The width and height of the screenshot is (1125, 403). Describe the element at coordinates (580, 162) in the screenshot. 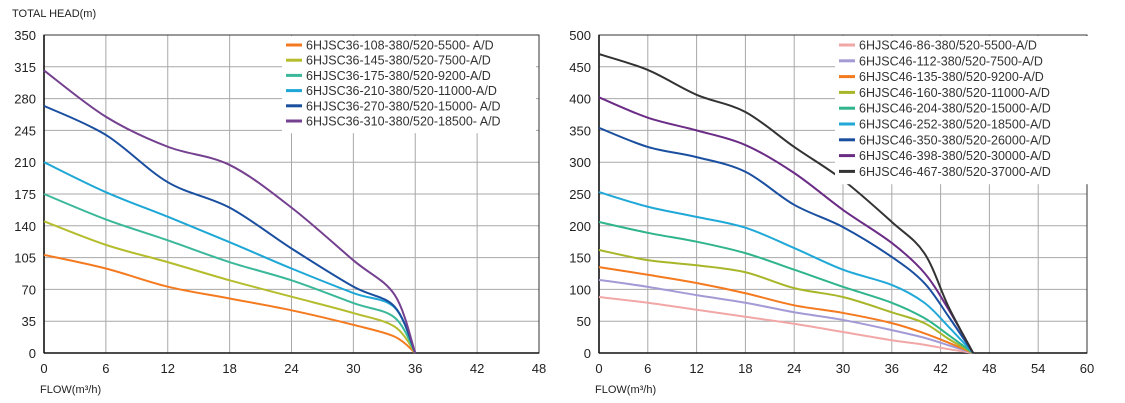

I see `y-tick-label: 300` at that location.